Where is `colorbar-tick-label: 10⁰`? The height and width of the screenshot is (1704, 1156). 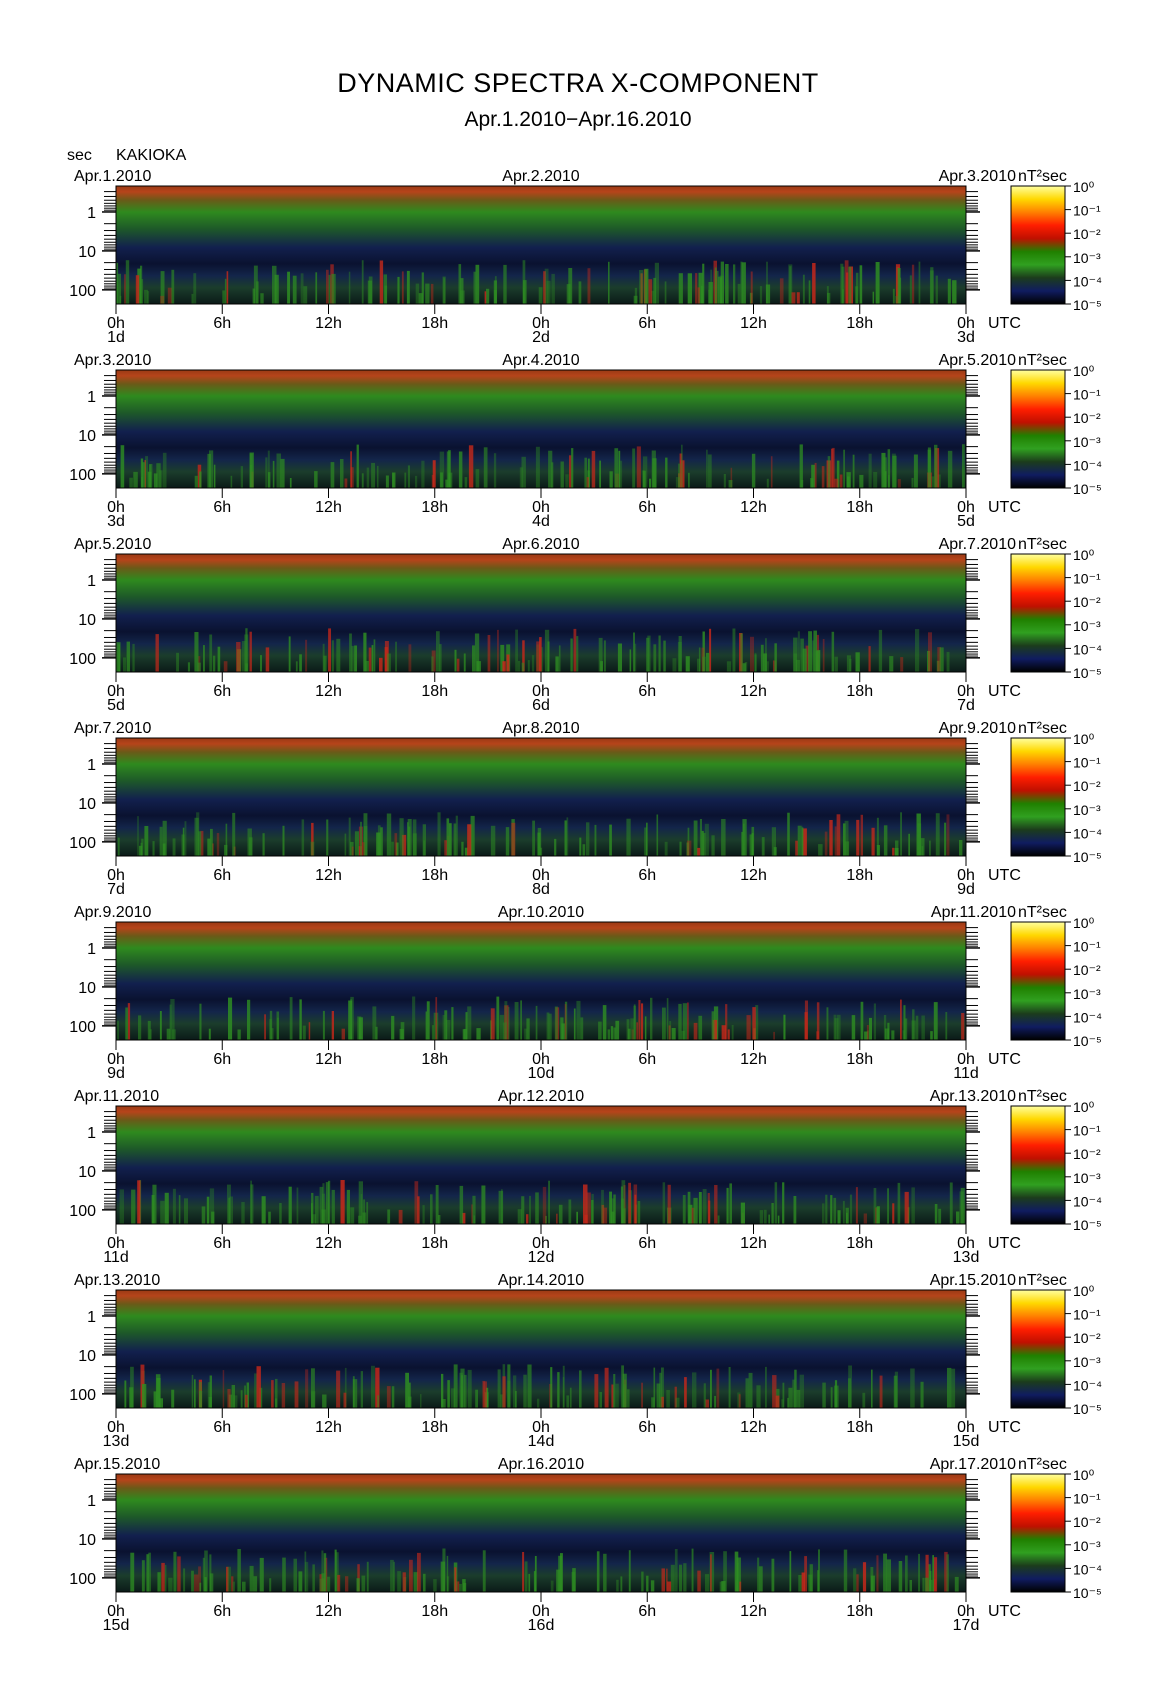 colorbar-tick-label: 10⁰ is located at coordinates (1084, 1107).